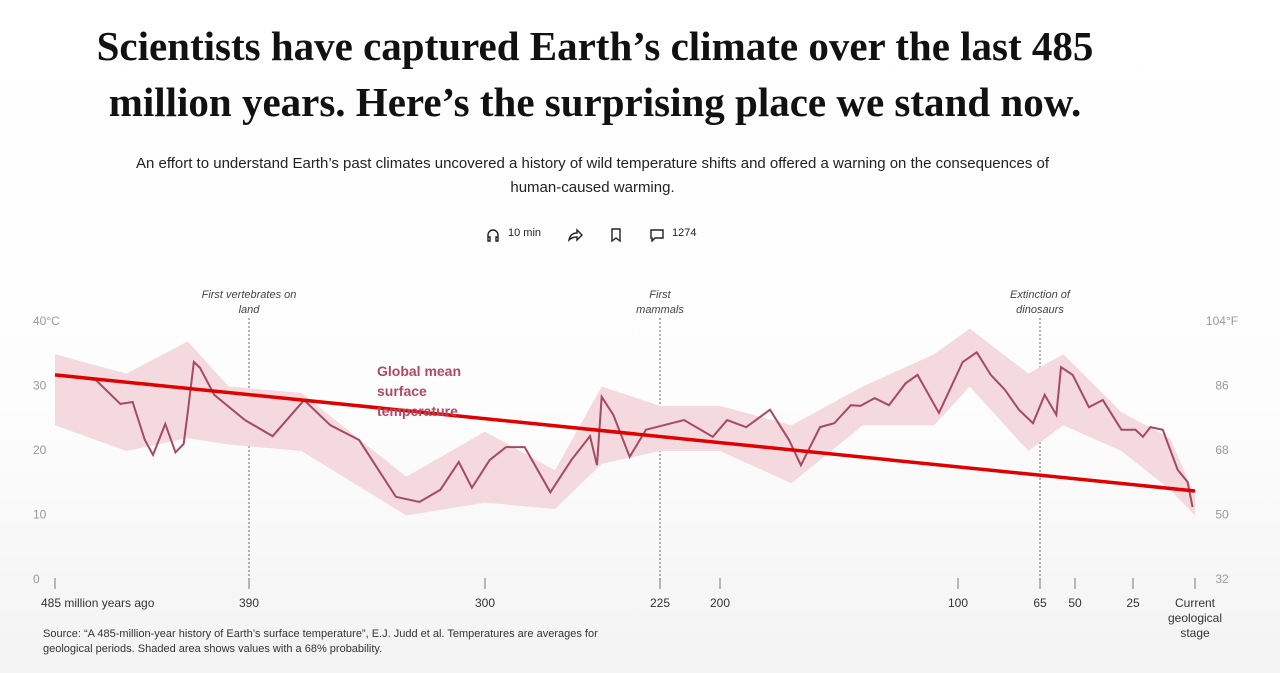  I want to click on y2-tick-label: 32, so click(1222, 579).